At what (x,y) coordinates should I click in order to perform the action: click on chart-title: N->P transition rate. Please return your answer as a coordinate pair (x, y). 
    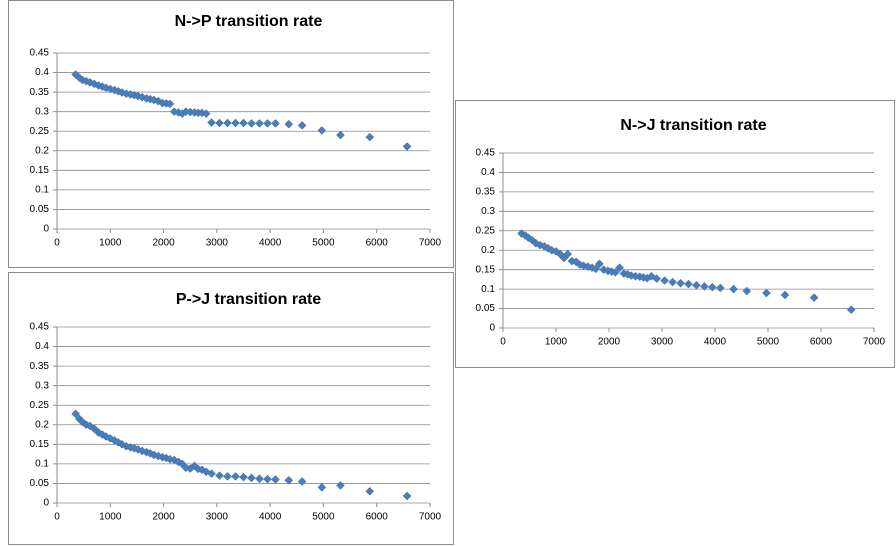
    Looking at the image, I should click on (249, 21).